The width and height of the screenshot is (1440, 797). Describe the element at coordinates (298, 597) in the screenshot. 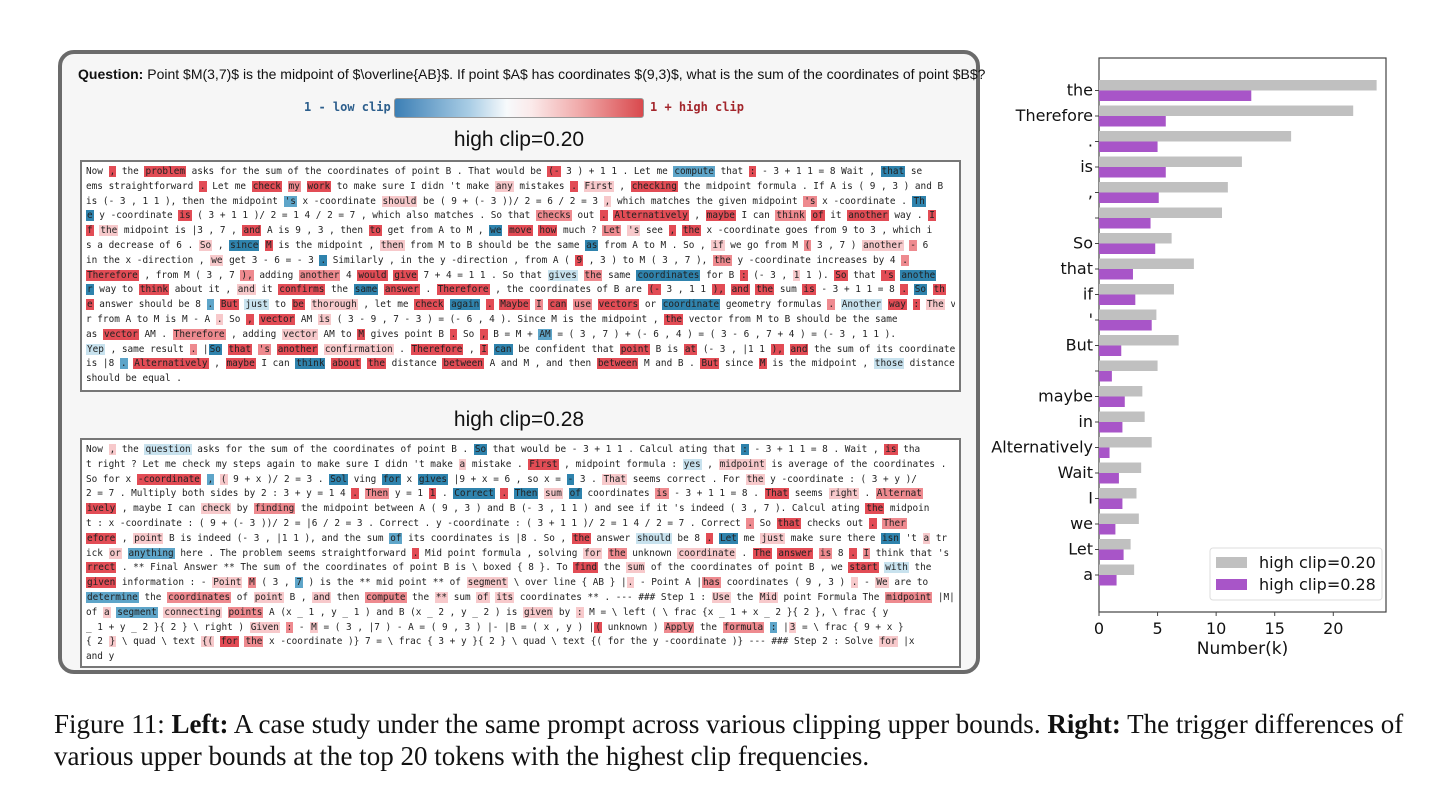

I see `token-text: B ,` at that location.